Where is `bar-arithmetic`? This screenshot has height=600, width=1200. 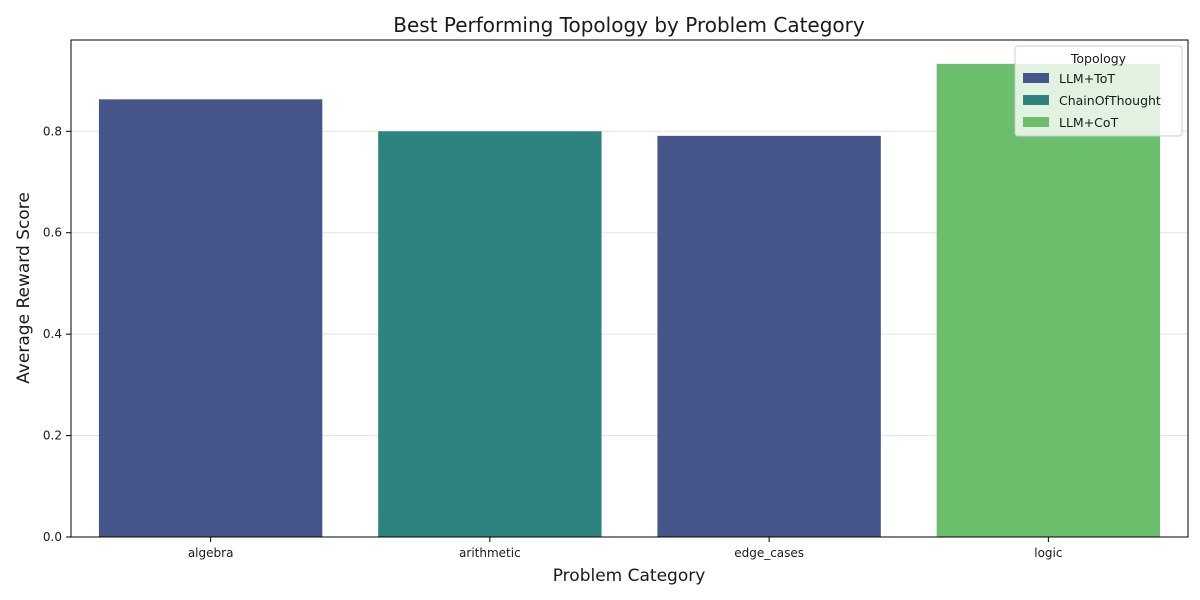
bar-arithmetic is located at coordinates (490, 334).